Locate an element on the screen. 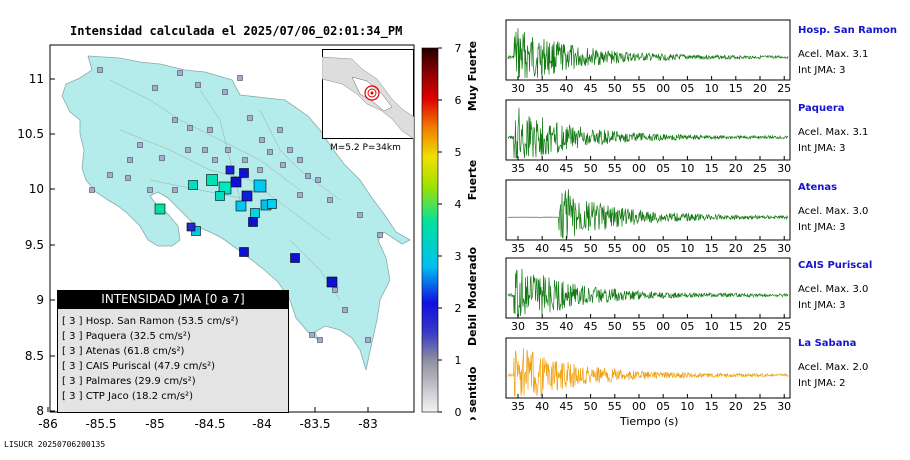  colorbar-tick: 5 is located at coordinates (458, 152).